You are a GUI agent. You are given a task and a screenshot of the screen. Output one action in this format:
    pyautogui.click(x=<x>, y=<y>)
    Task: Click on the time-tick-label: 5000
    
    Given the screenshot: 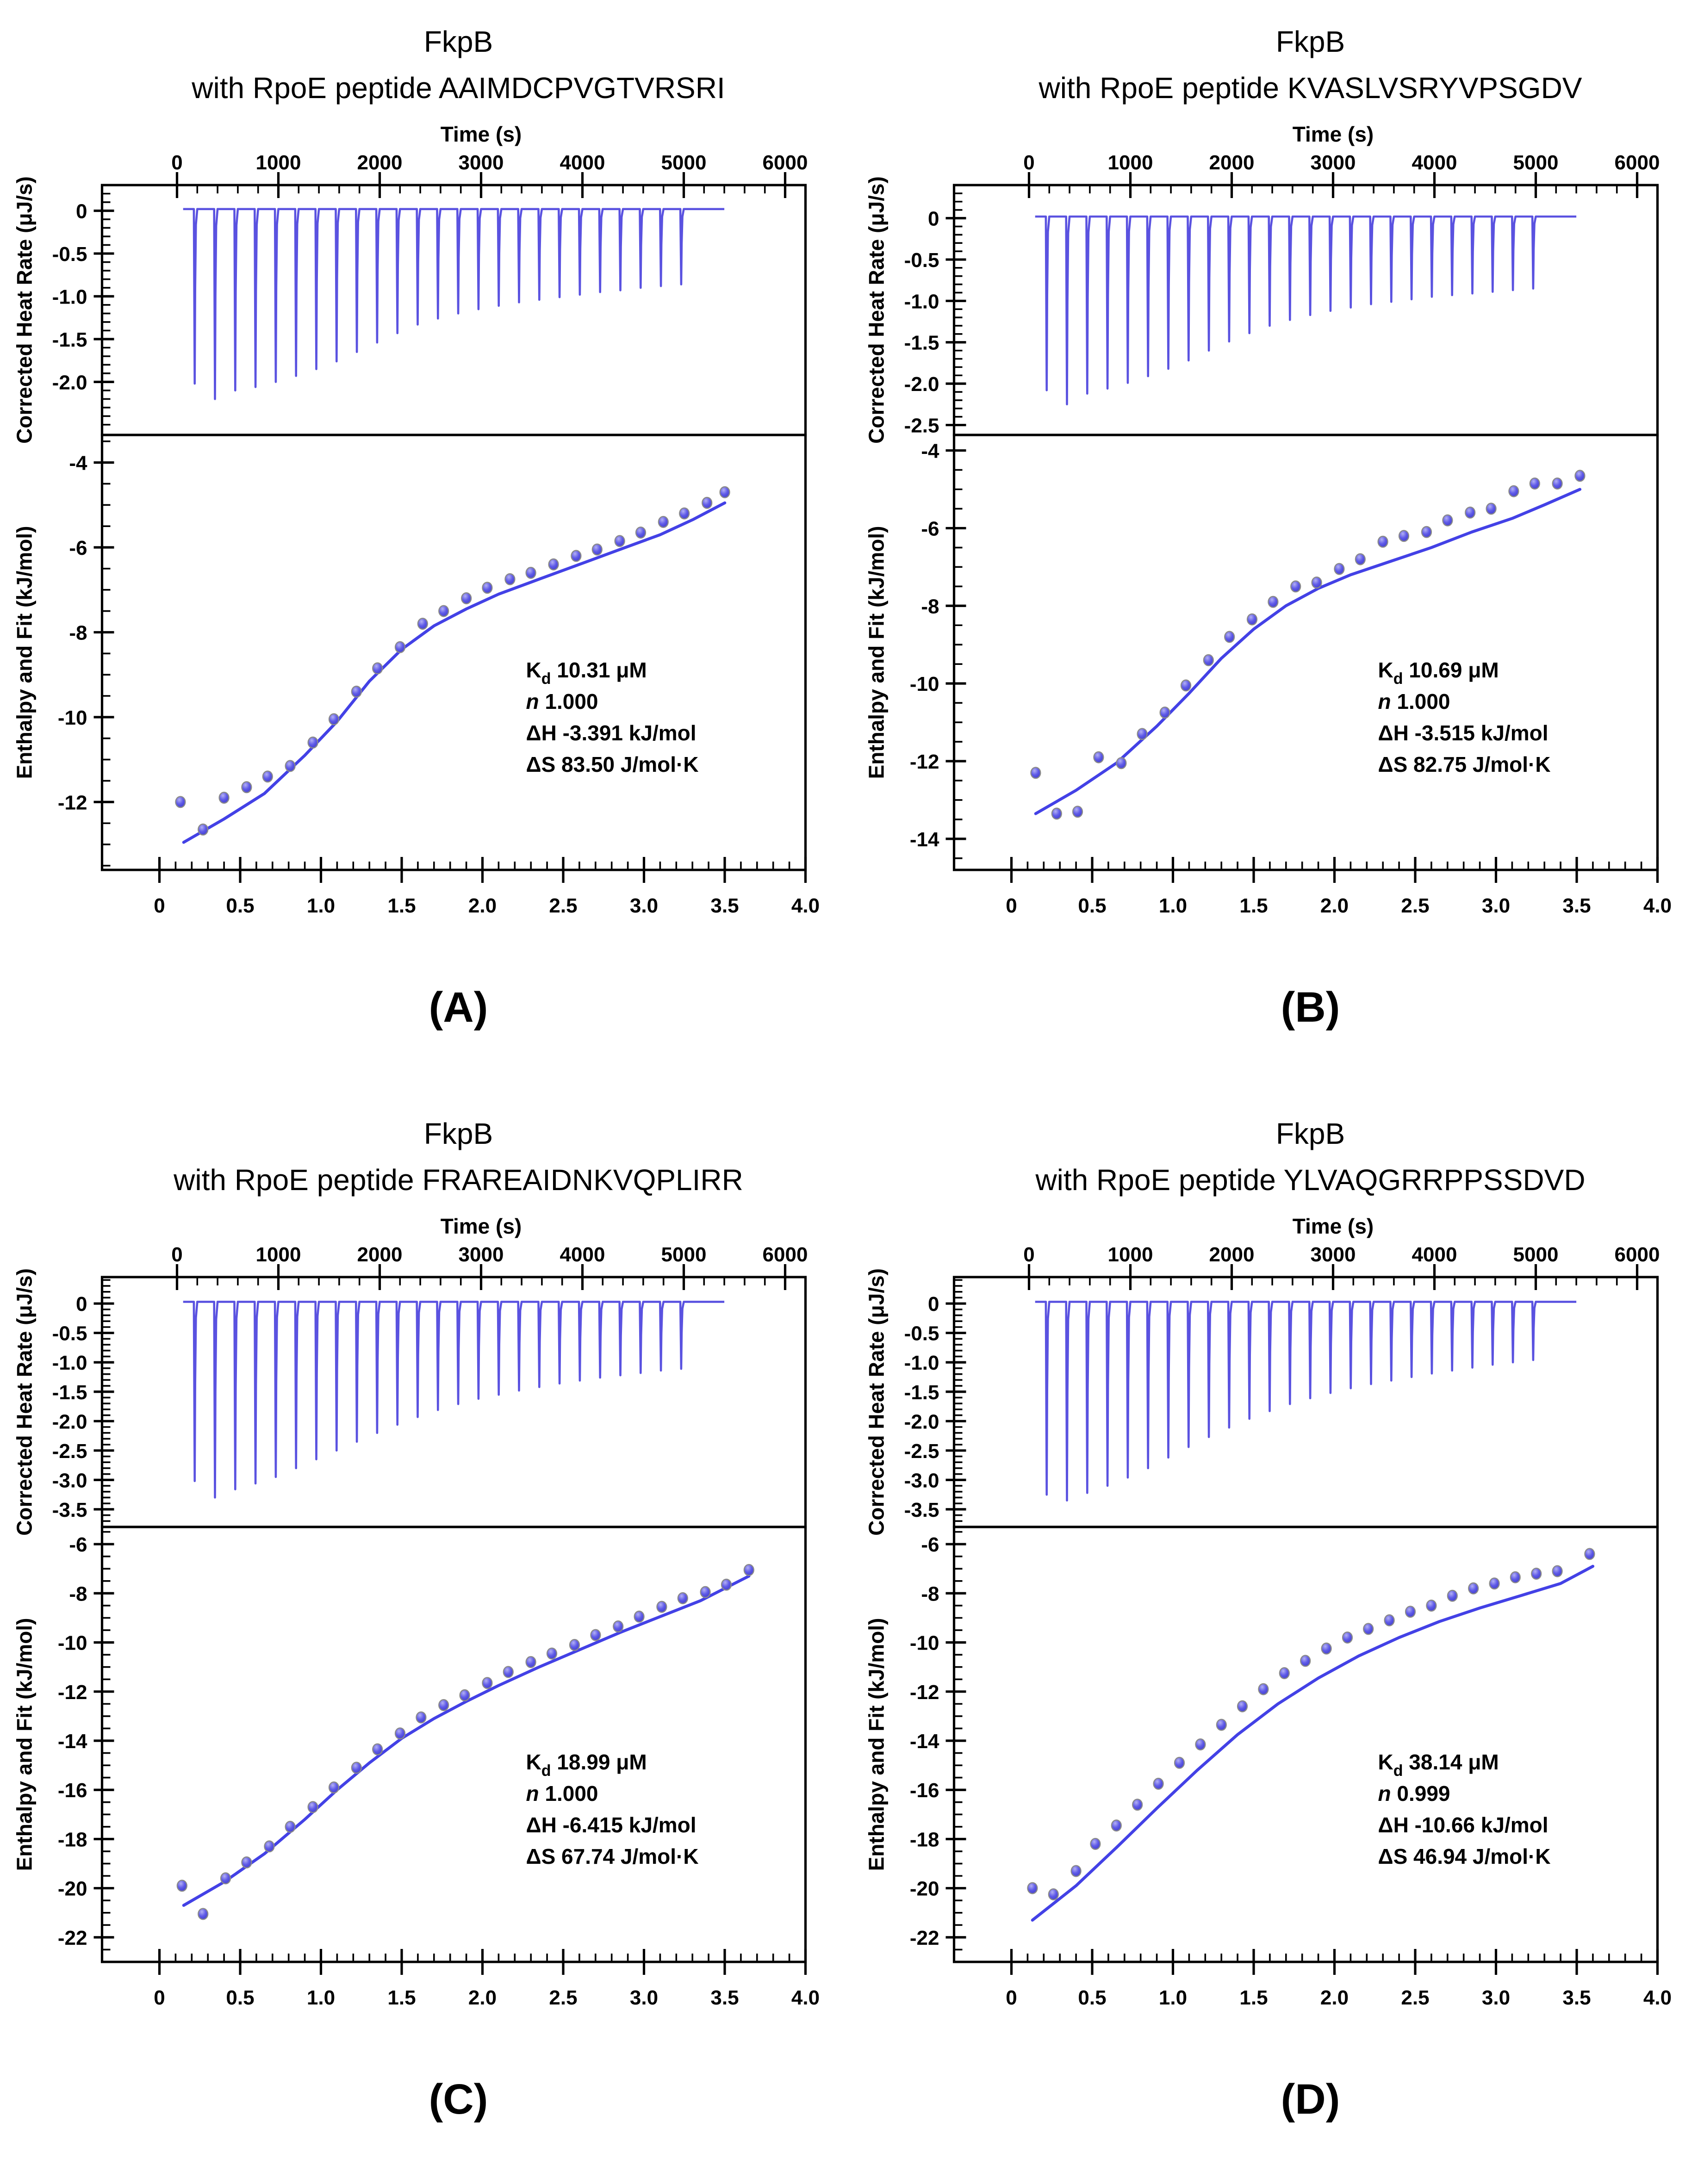 What is the action you would take?
    pyautogui.click(x=684, y=1254)
    